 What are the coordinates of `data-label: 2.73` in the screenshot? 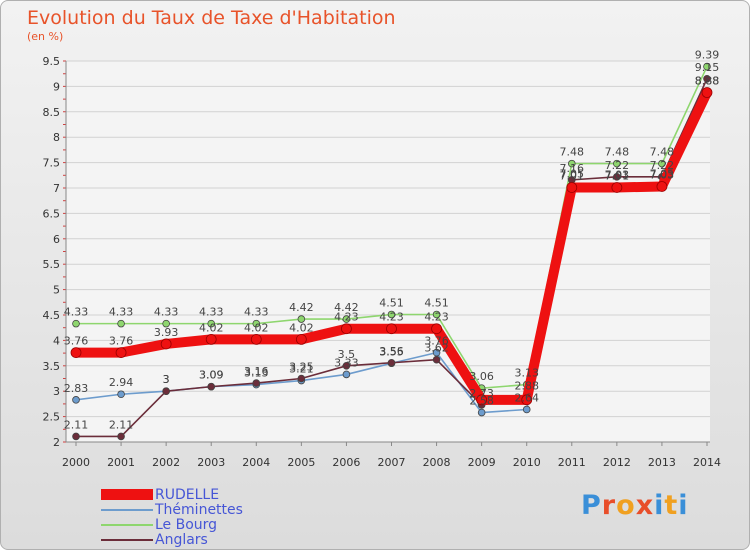 It's located at (481, 393).